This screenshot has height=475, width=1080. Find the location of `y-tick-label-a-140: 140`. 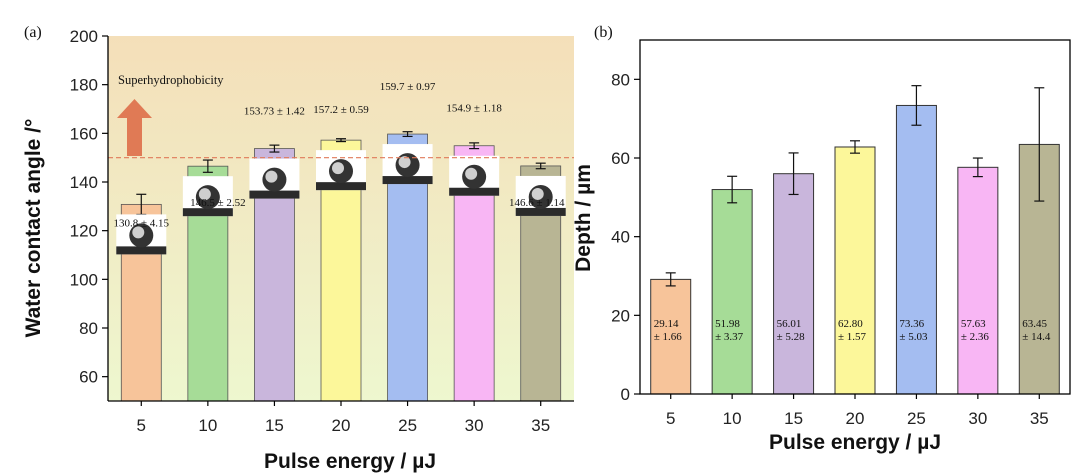

y-tick-label-a-140: 140 is located at coordinates (84, 182).